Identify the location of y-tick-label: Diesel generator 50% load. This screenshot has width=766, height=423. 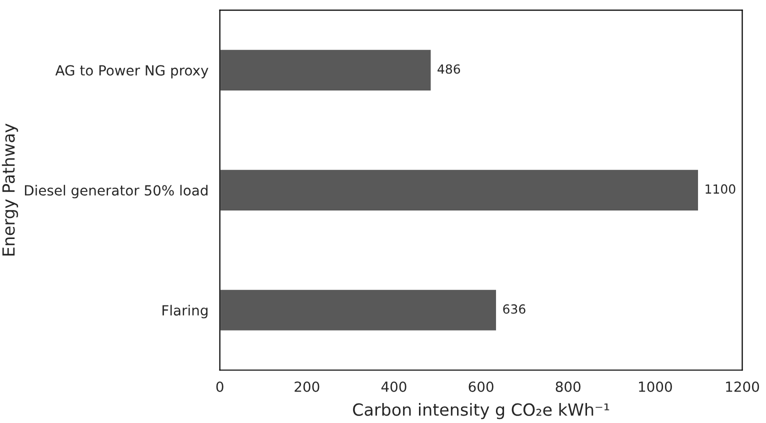
(116, 191).